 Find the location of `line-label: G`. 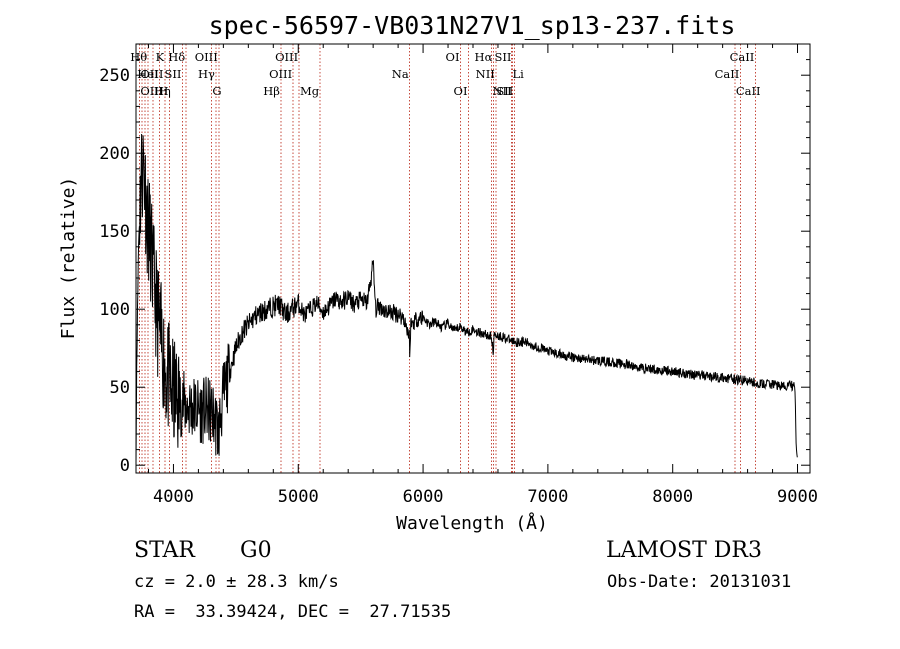

line-label: G is located at coordinates (216, 91).